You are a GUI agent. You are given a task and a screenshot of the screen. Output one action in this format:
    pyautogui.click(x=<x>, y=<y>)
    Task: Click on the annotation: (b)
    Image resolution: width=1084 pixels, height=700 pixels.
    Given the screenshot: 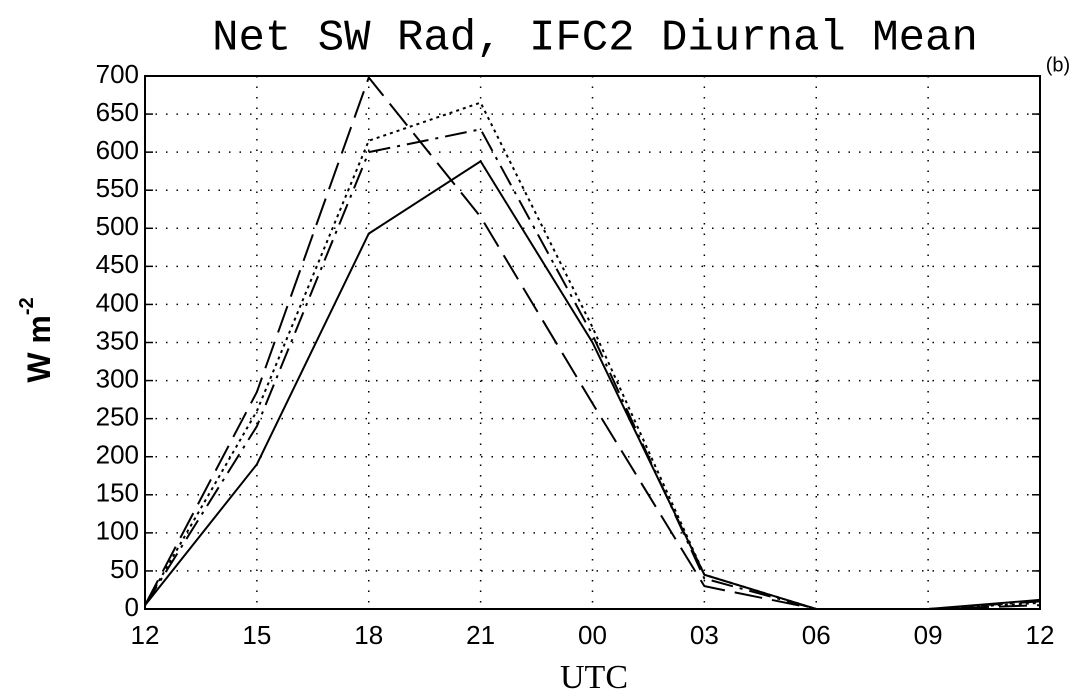 What is the action you would take?
    pyautogui.click(x=1058, y=65)
    